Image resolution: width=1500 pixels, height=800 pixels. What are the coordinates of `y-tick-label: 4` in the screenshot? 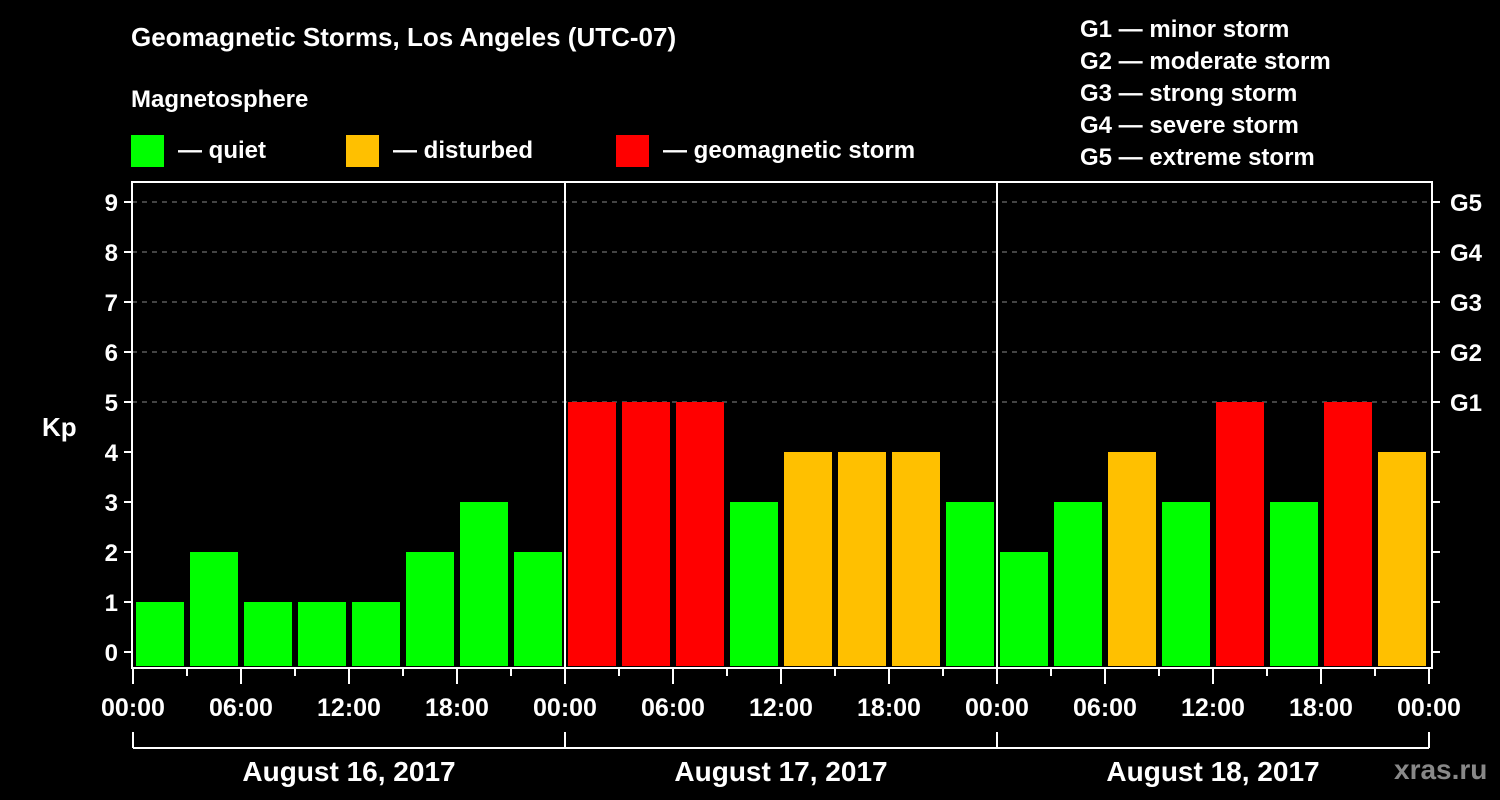 It's located at (112, 453).